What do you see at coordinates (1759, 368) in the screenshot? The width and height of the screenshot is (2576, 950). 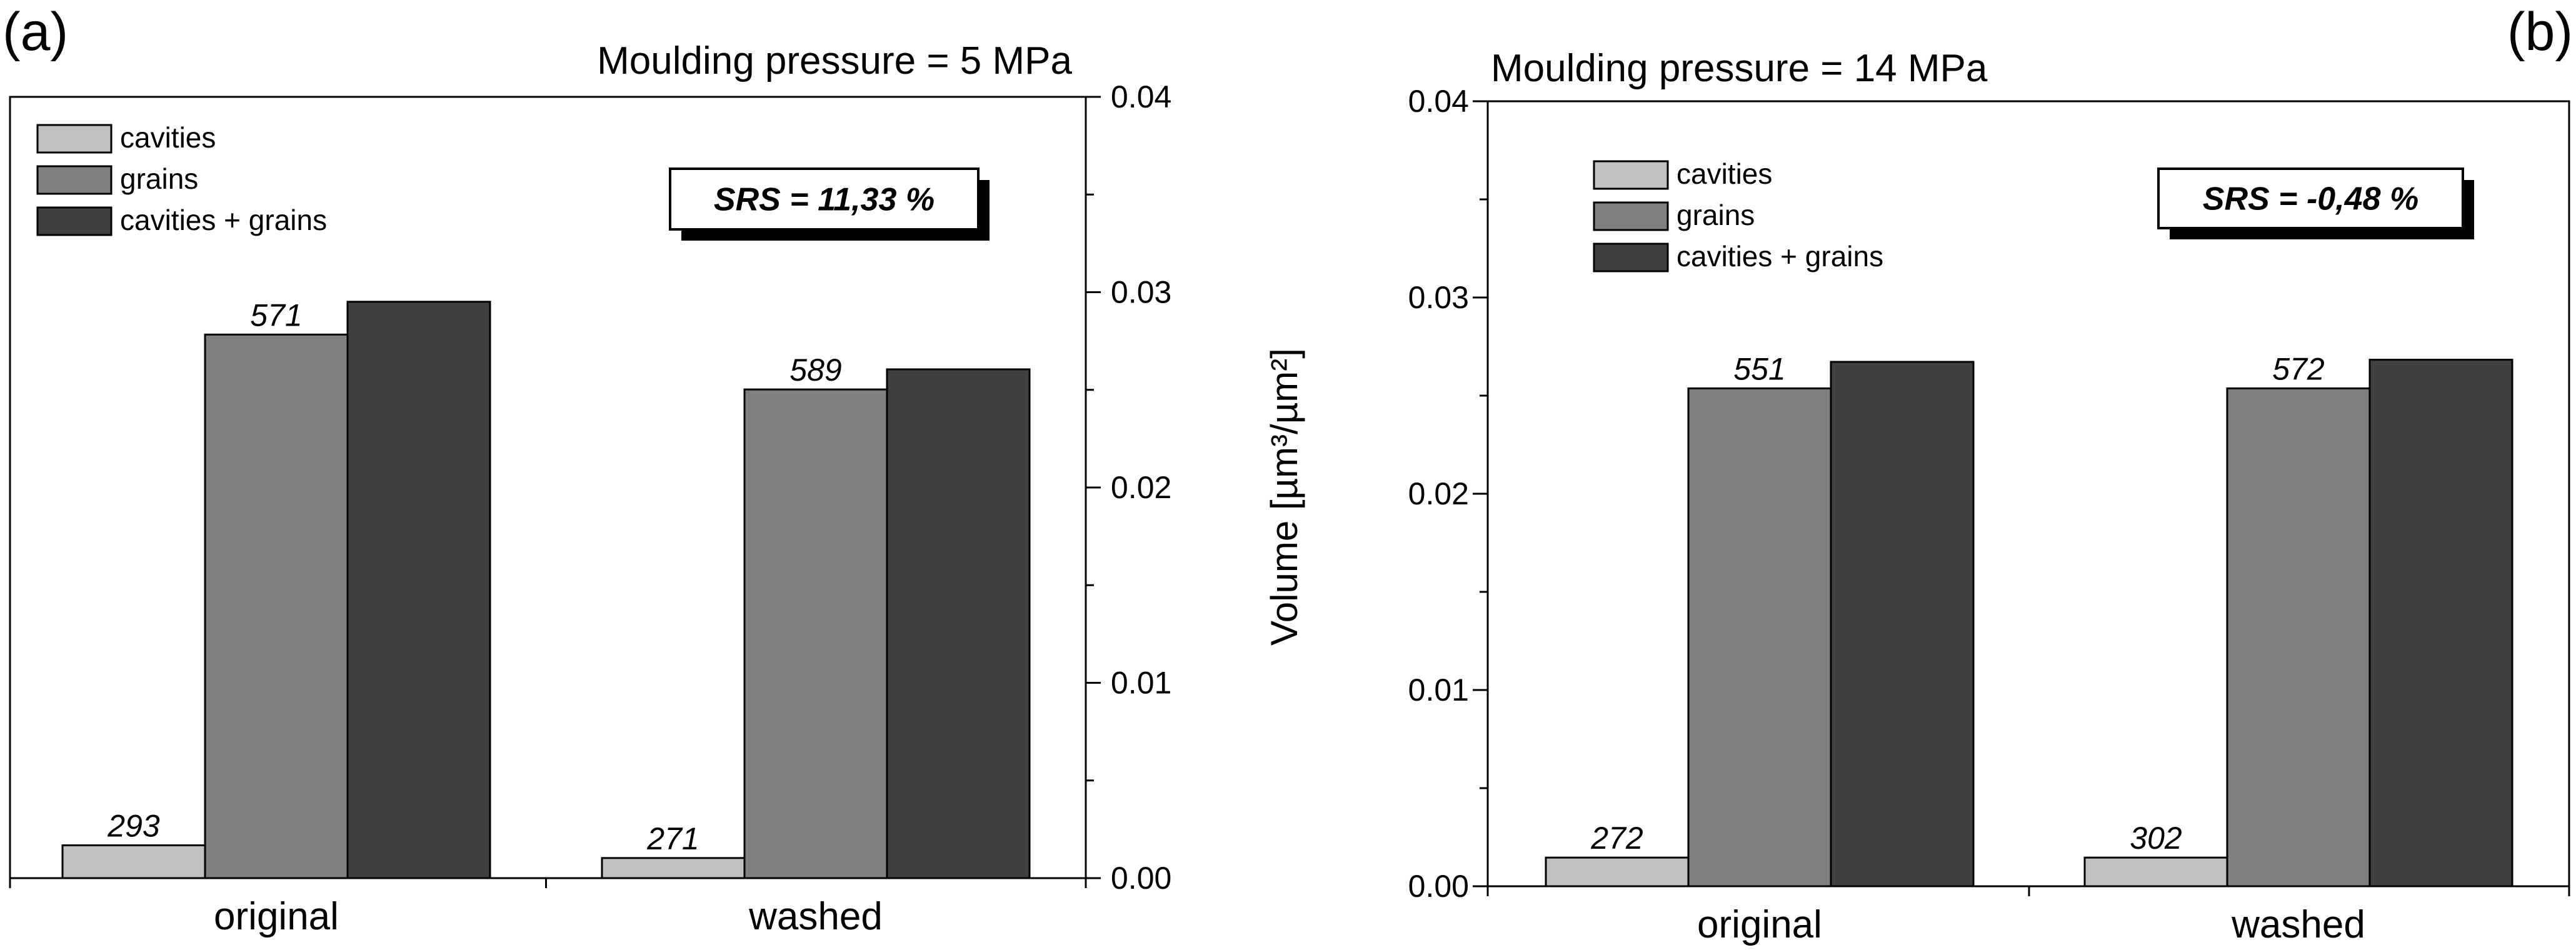 I see `data-label: 551` at bounding box center [1759, 368].